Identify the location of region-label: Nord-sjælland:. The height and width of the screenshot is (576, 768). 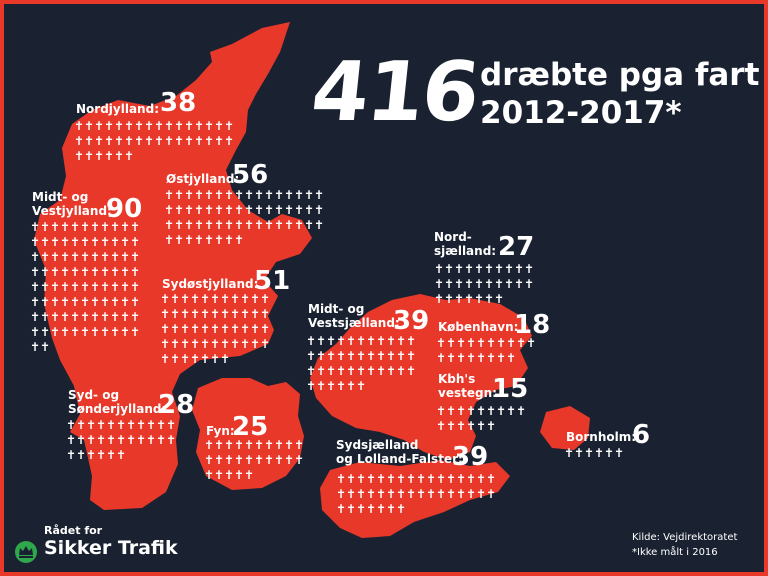
(465, 244).